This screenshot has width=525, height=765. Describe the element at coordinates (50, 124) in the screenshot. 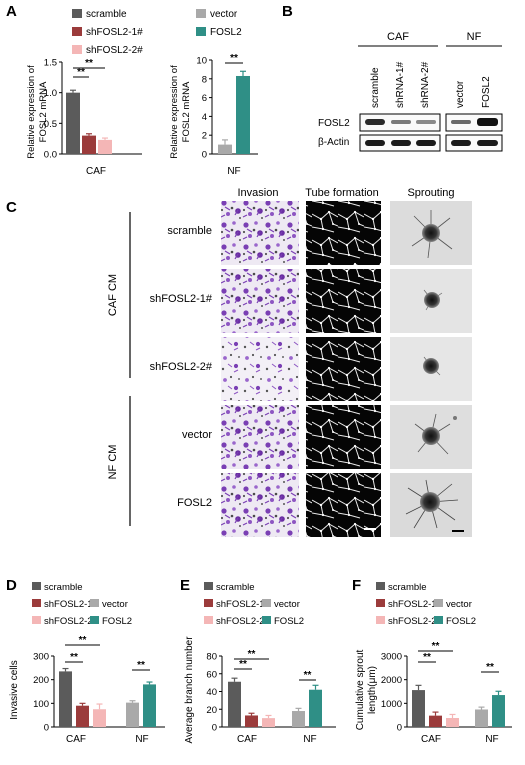

I see `panel-a-left-ytick-label: 0.5` at that location.